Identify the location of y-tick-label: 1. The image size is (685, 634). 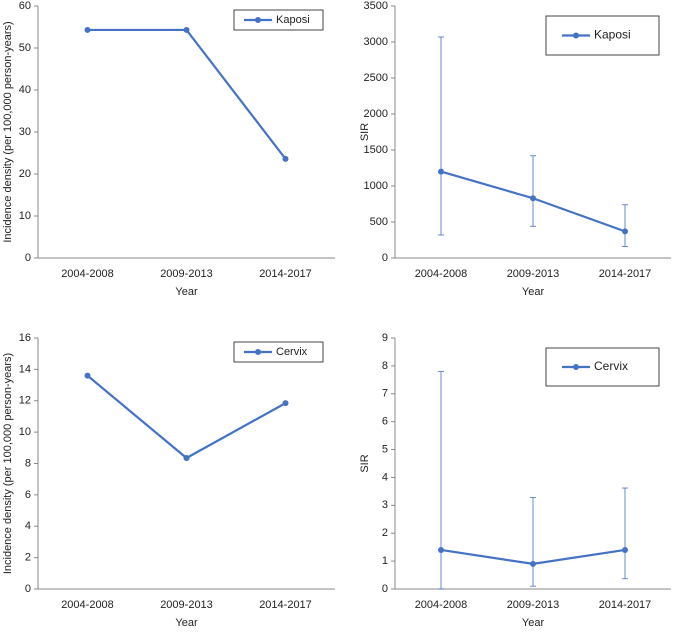
(385, 561).